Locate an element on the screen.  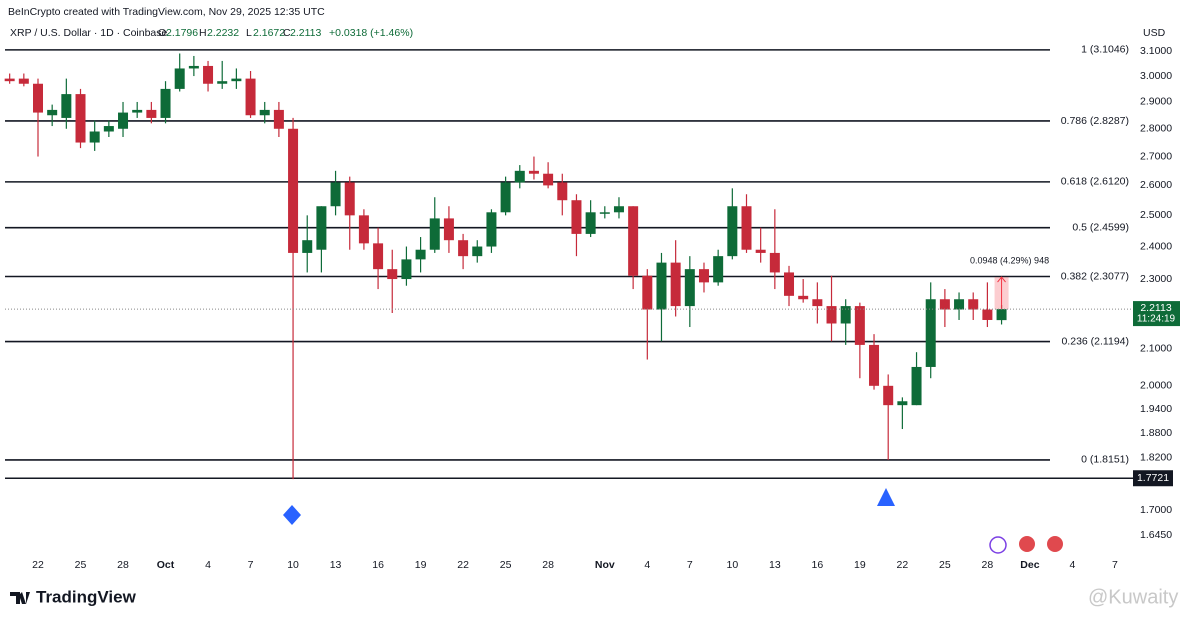
change: +0.0318 (+1.46%) is located at coordinates (371, 33).